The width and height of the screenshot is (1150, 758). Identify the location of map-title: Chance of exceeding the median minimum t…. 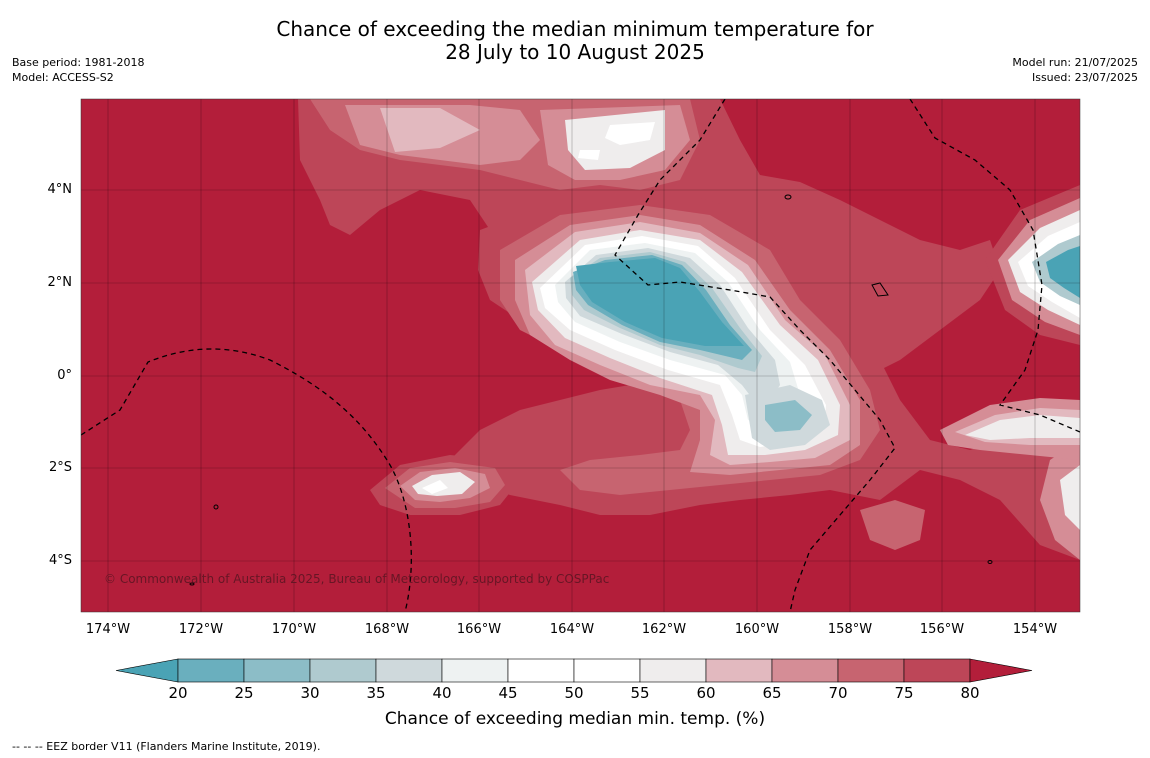
(575, 41).